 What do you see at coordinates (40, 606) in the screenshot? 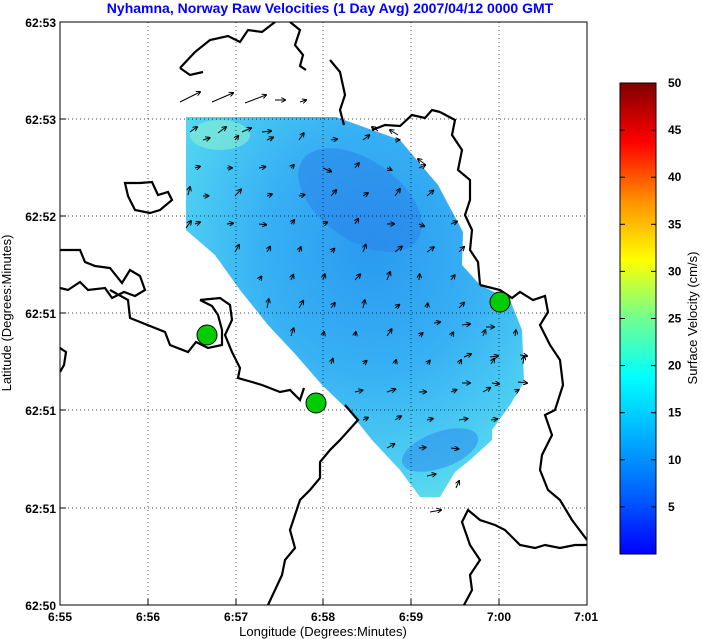
I see `y-tick-label: 62:50` at bounding box center [40, 606].